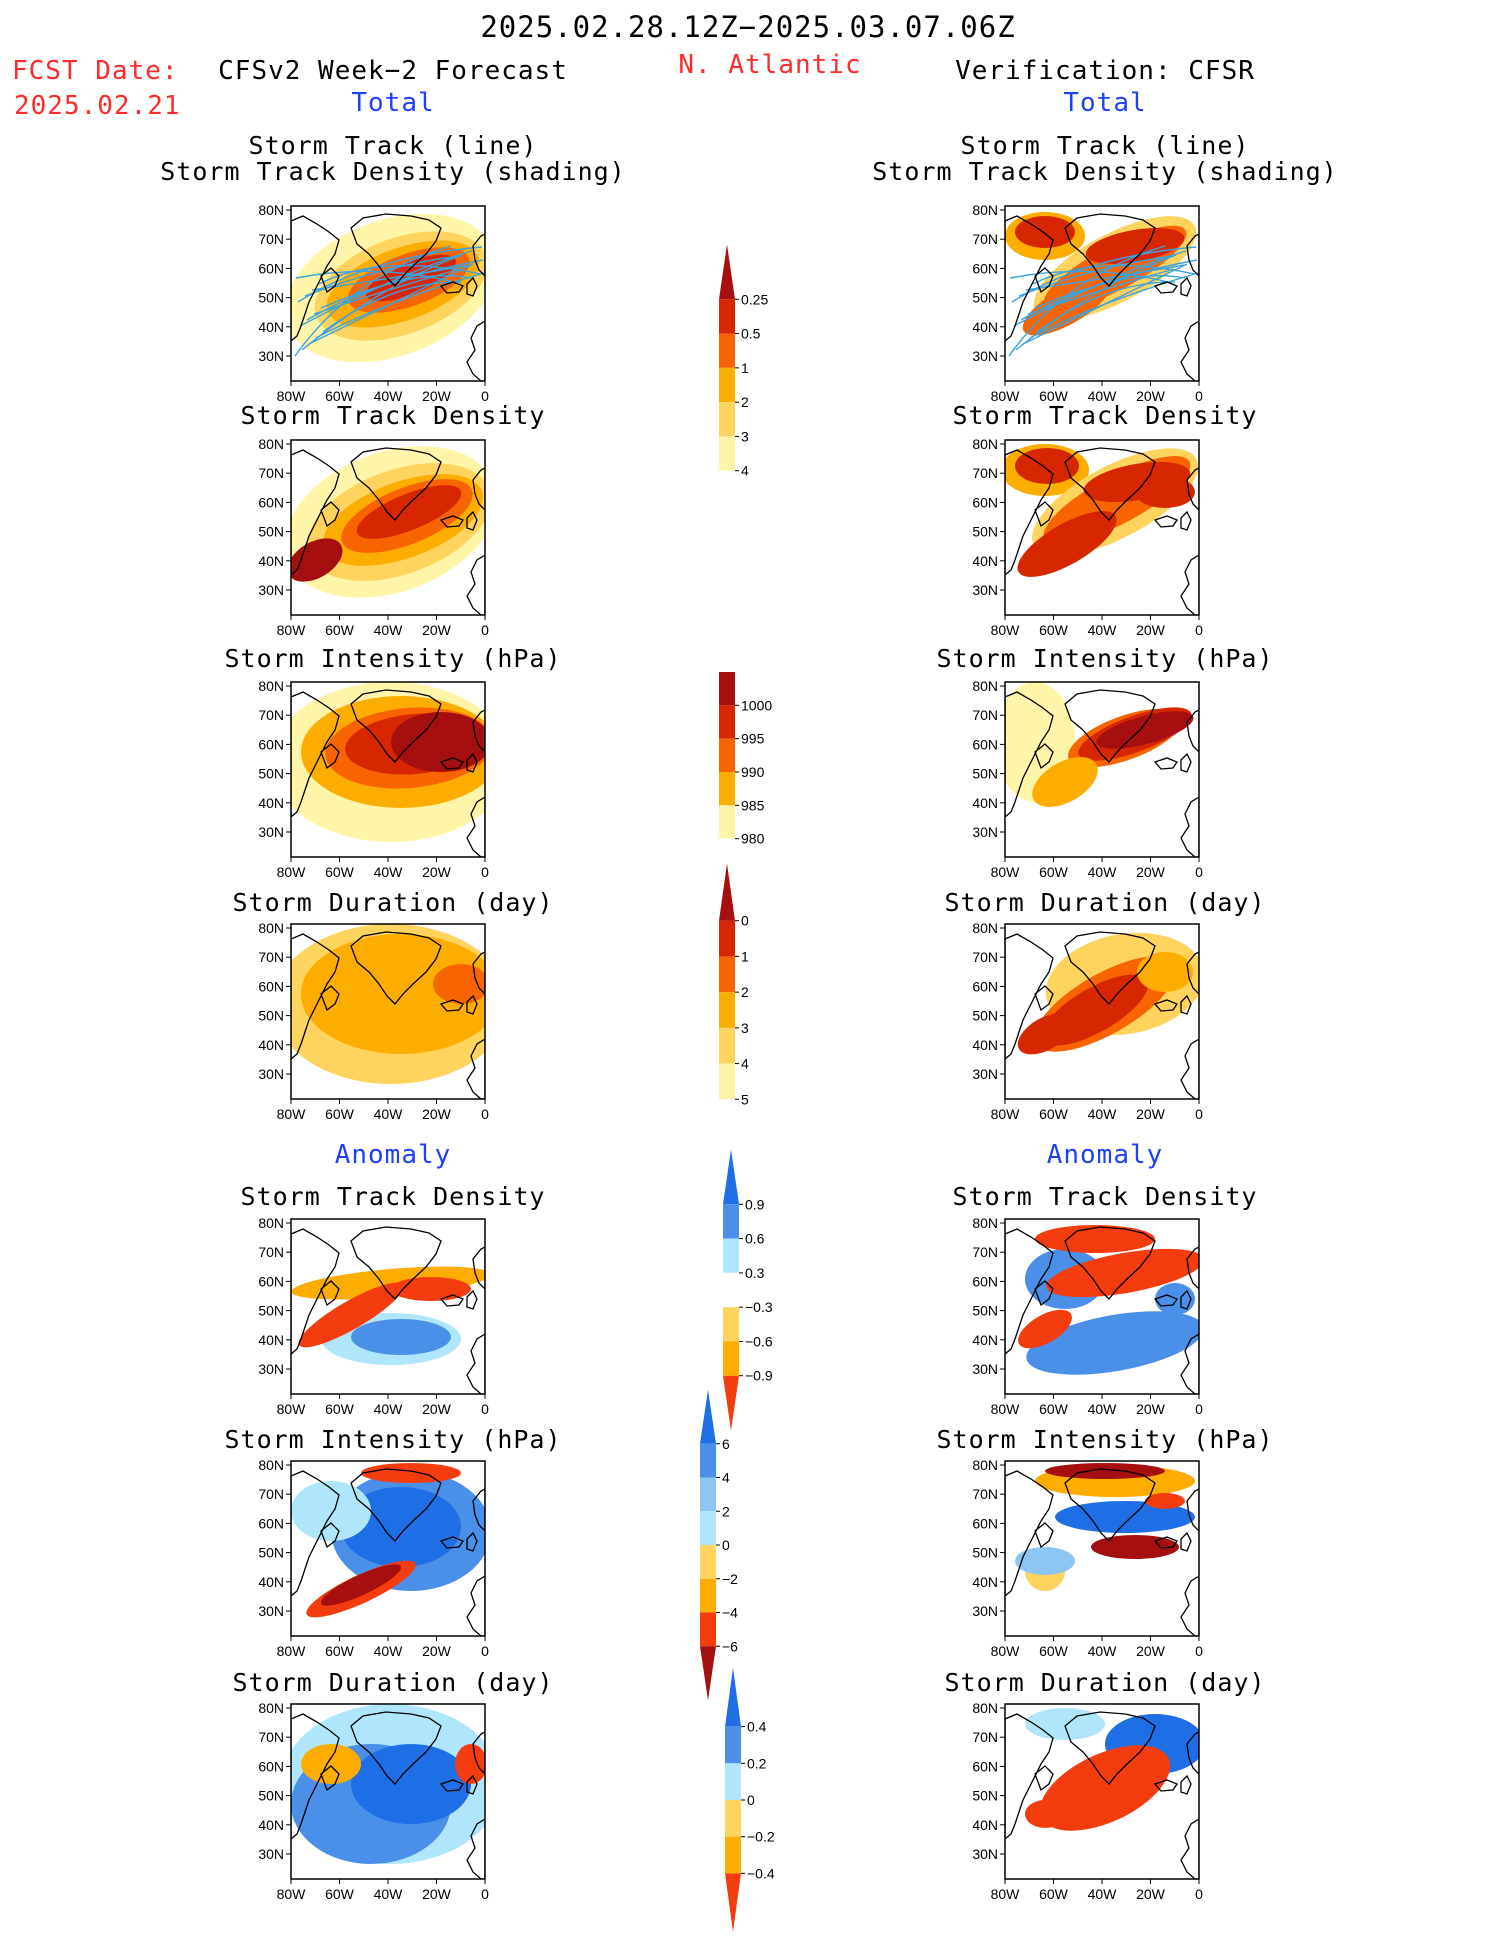 Image resolution: width=1487 pixels, height=1940 pixels. Describe the element at coordinates (753, 739) in the screenshot. I see `colorbar-label: 995` at that location.